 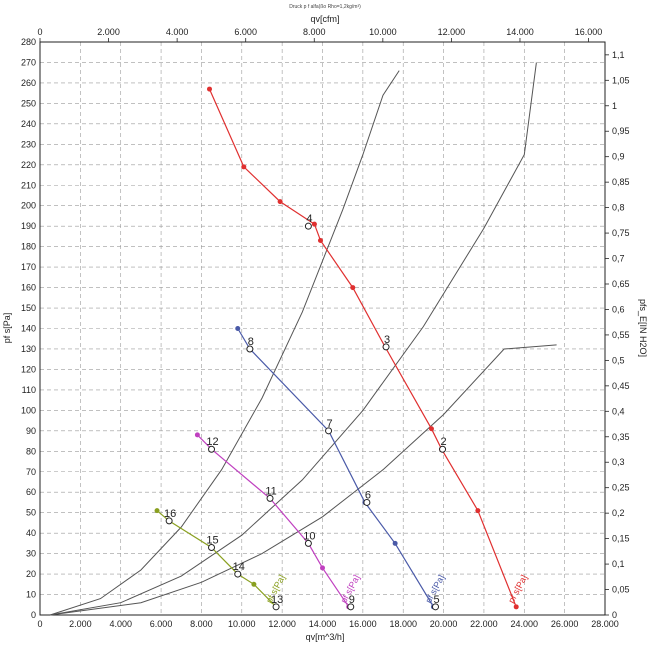 What do you see at coordinates (368, 495) in the screenshot?
I see `operating-point-label: 6` at bounding box center [368, 495].